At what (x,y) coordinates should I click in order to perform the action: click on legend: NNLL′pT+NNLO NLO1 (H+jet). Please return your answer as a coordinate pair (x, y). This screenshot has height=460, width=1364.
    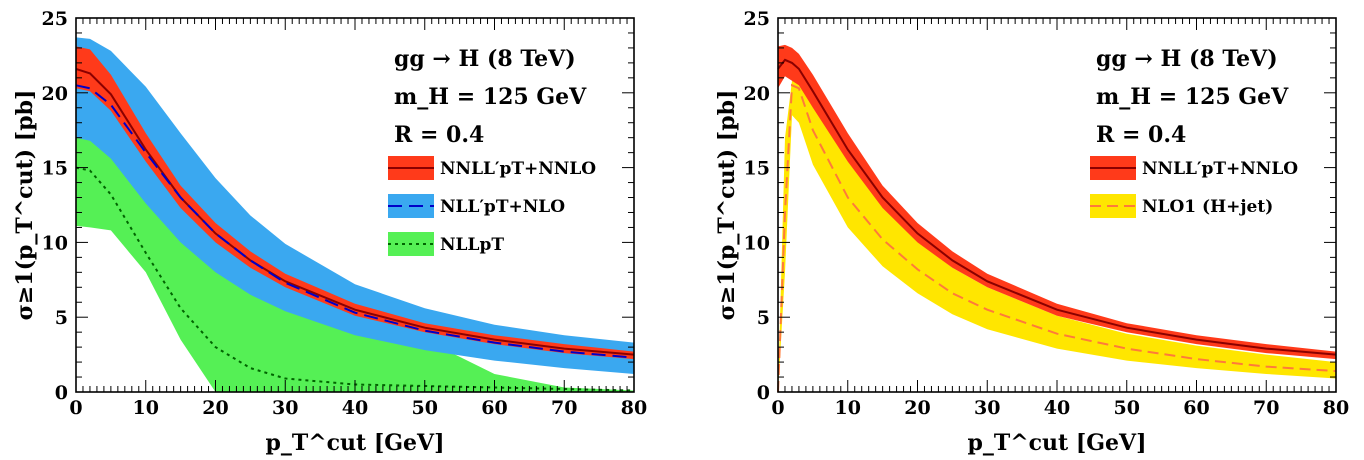
    Looking at the image, I should click on (1194, 187).